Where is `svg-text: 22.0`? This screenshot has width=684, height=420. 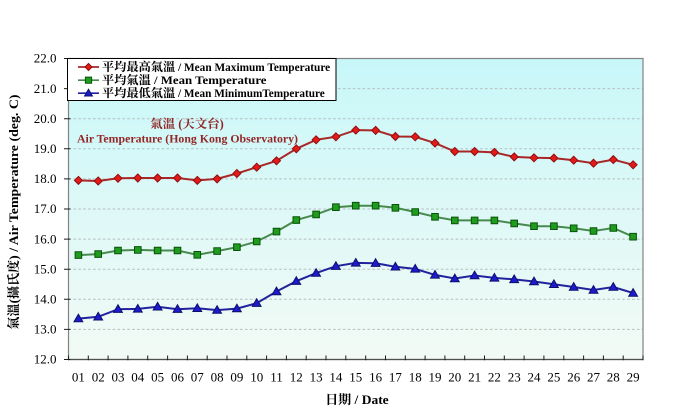
svg-text: 22.0 is located at coordinates (45, 58).